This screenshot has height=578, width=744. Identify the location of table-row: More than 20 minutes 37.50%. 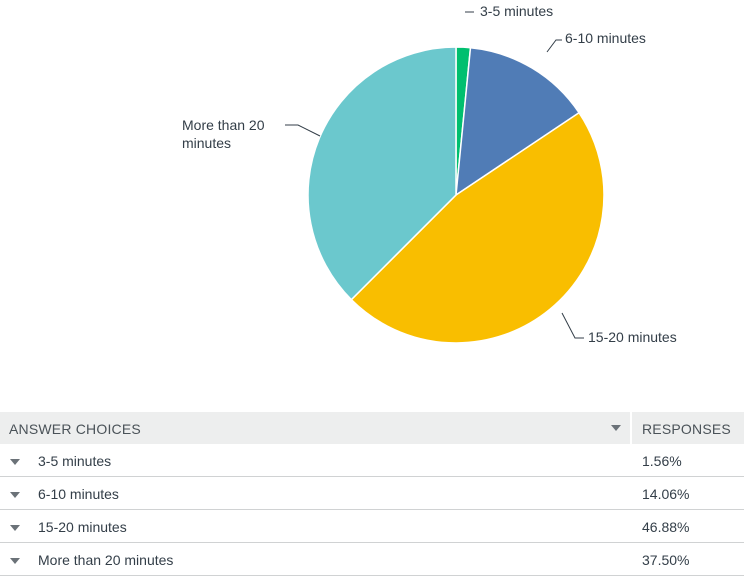
(372, 559).